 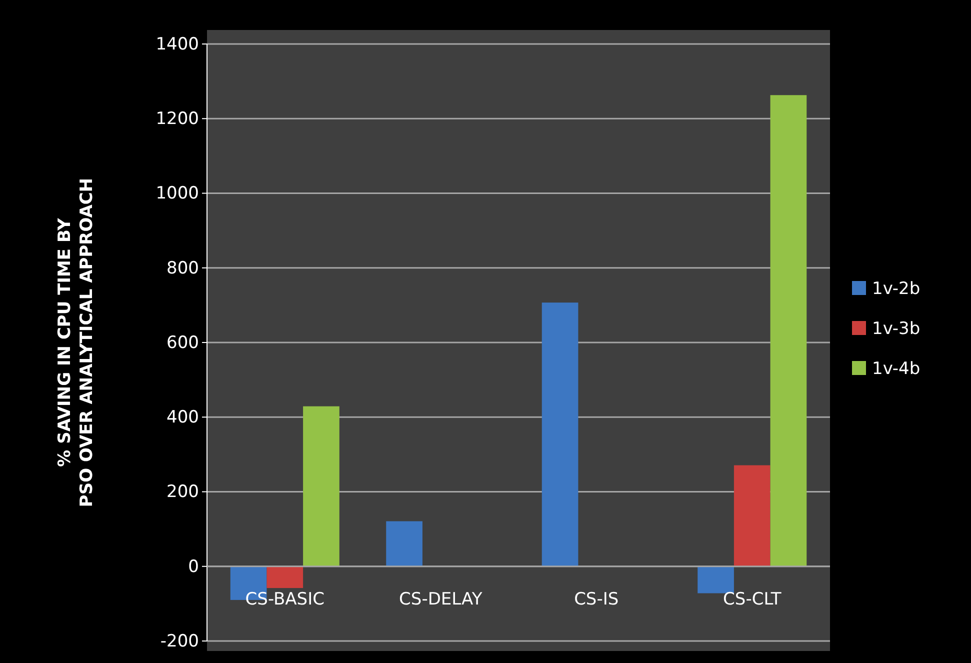 I want to click on x-tick-label: CS-IS, so click(x=596, y=599).